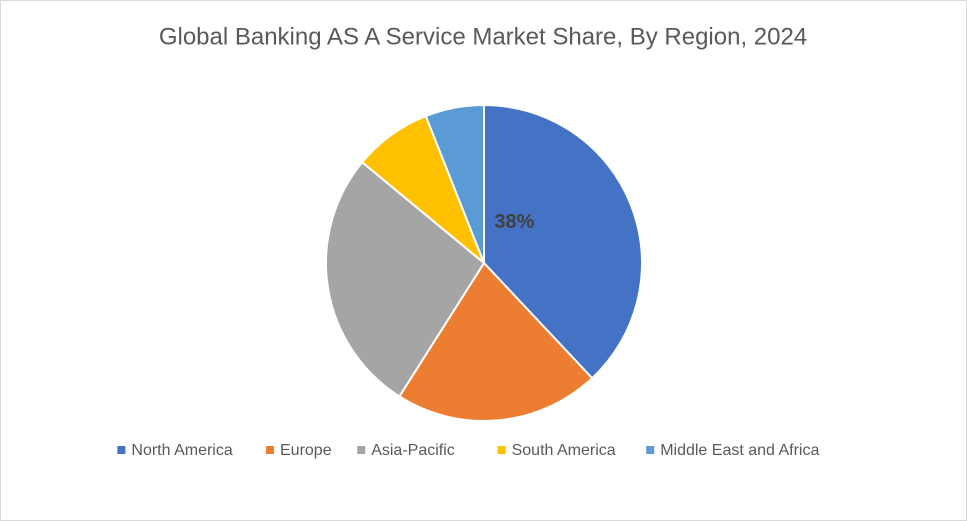 Image resolution: width=967 pixels, height=521 pixels. What do you see at coordinates (181, 450) in the screenshot?
I see `legend-label: North America` at bounding box center [181, 450].